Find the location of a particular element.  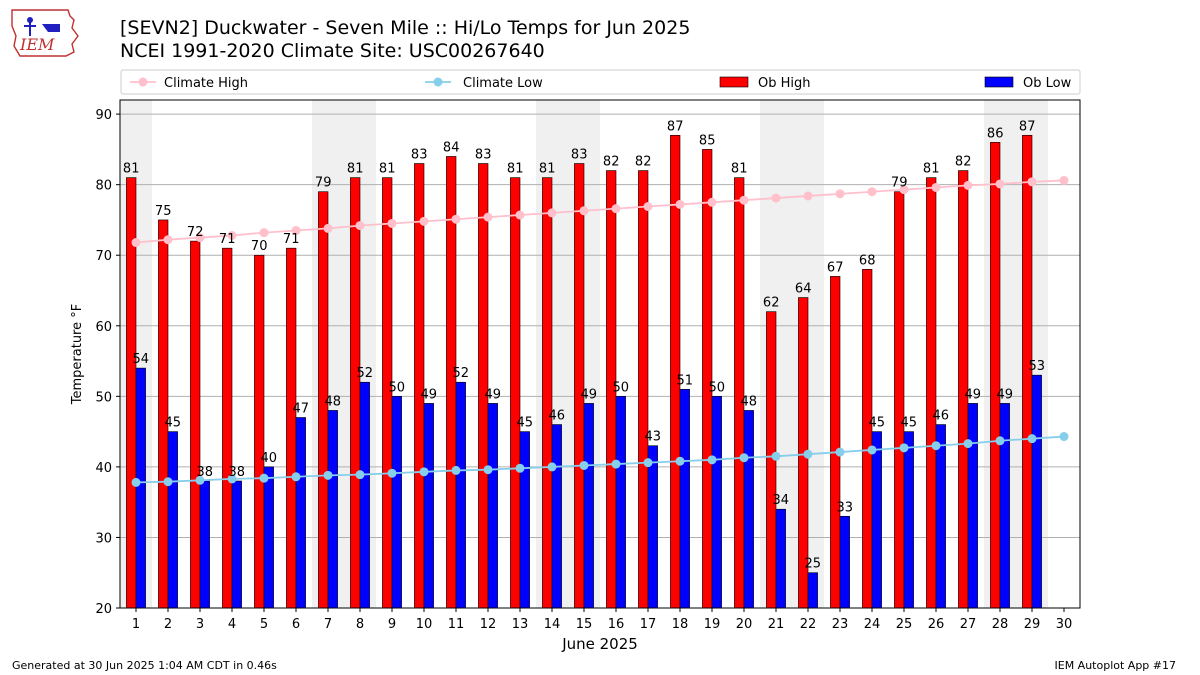

ob-high-label: 75 is located at coordinates (163, 211).